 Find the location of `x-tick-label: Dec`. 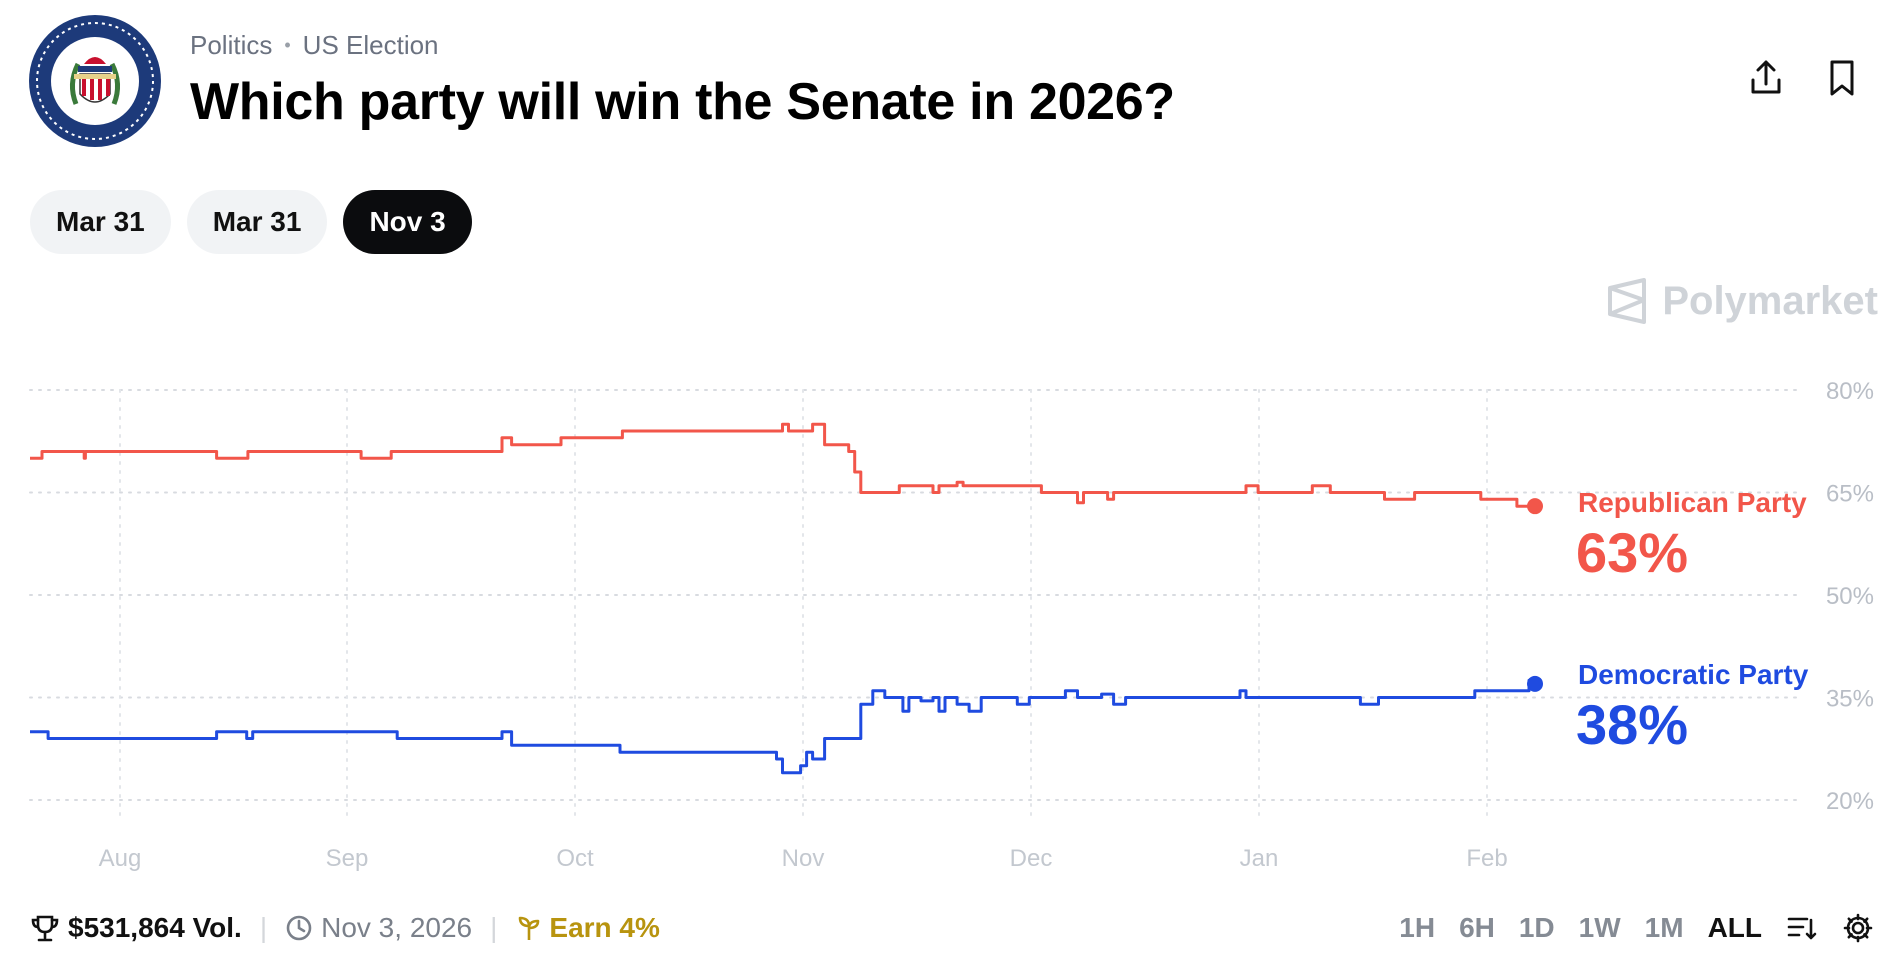

x-tick-label: Dec is located at coordinates (1031, 858).